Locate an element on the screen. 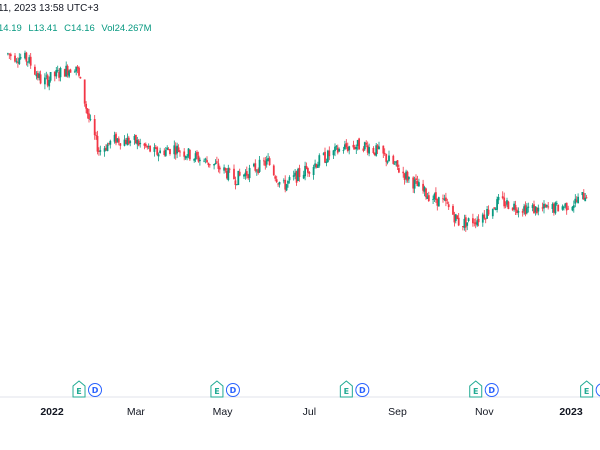 Image resolution: width=600 pixels, height=450 pixels. x-tick-label: 2023 is located at coordinates (571, 412).